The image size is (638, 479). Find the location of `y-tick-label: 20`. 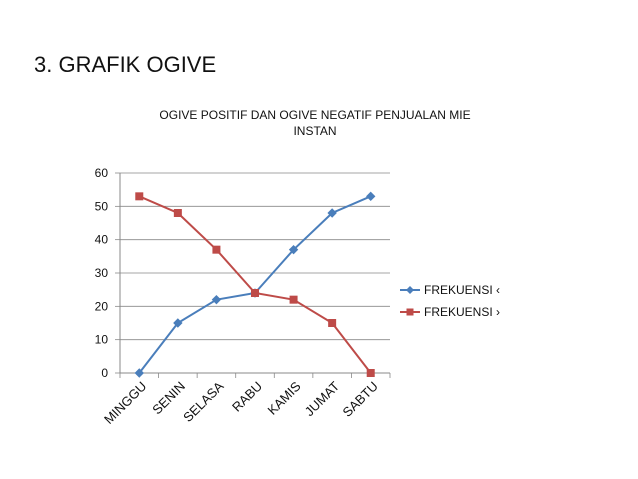

y-tick-label: 20 is located at coordinates (102, 306).